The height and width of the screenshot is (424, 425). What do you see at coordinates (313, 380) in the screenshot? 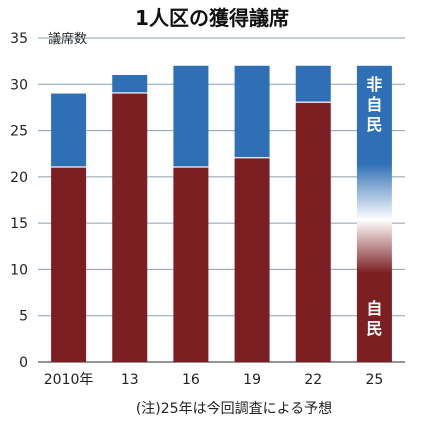
I see `x-tick-label: 22` at bounding box center [313, 380].